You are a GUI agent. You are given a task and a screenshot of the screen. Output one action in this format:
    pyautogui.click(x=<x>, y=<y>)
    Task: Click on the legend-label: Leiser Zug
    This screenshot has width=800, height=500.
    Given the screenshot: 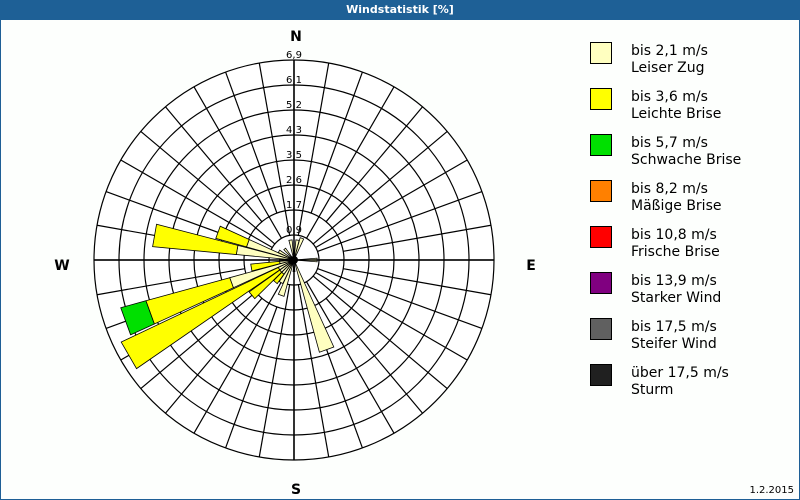 What is the action you would take?
    pyautogui.click(x=668, y=68)
    